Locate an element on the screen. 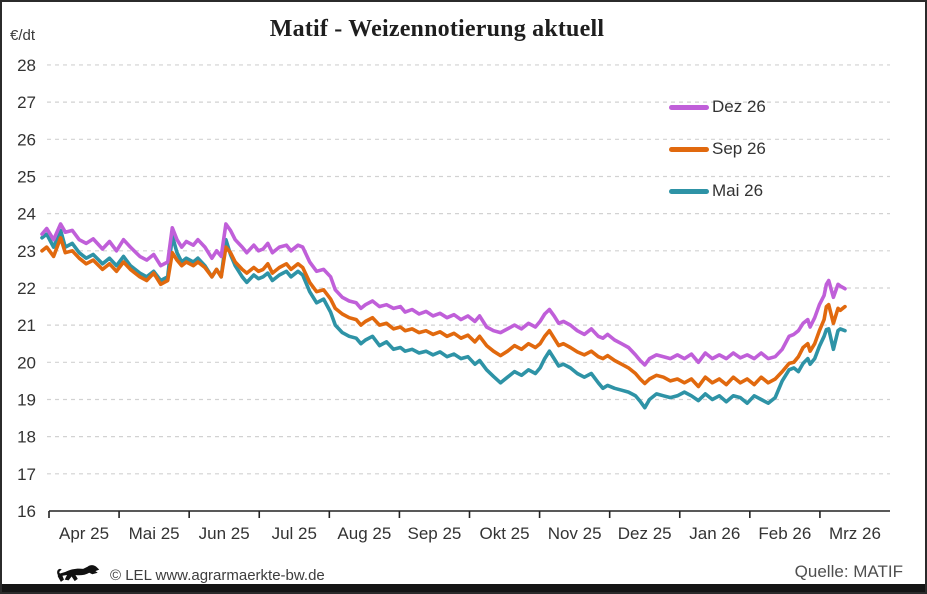  y-axis-unit-label: €/dt is located at coordinates (23, 35).